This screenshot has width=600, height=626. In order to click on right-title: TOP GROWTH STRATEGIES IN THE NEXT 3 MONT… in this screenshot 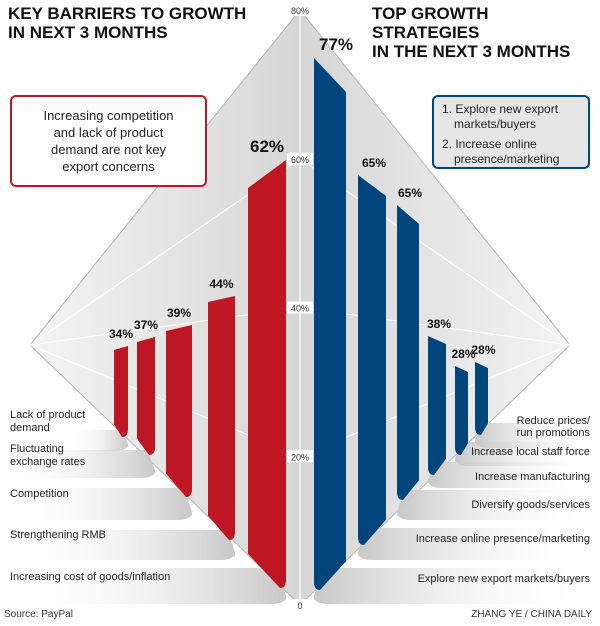, I will do `click(482, 32)`.